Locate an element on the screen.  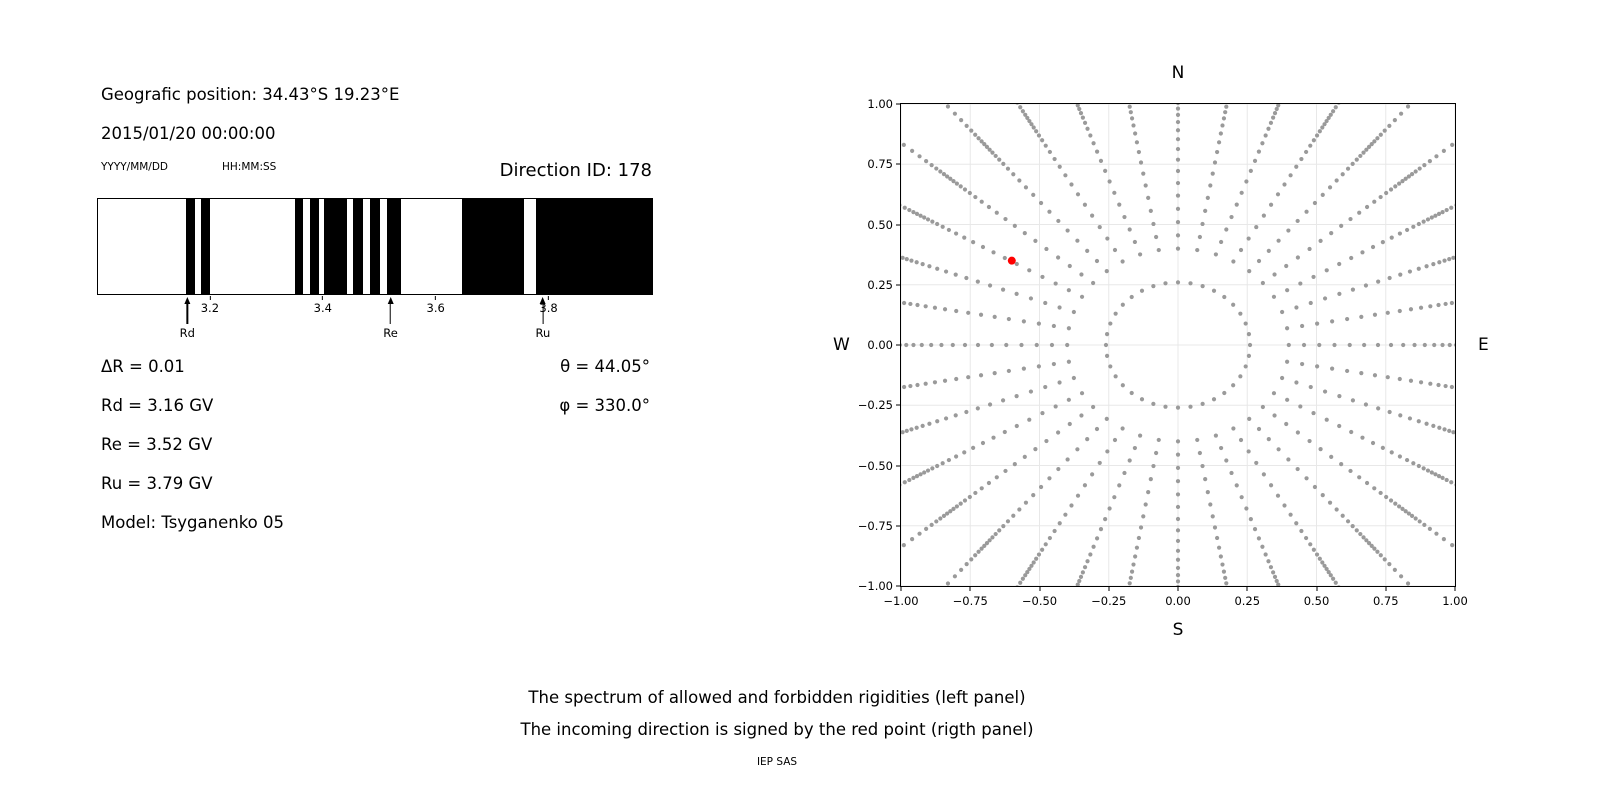
y-tick-label: 0.50 is located at coordinates (880, 224).